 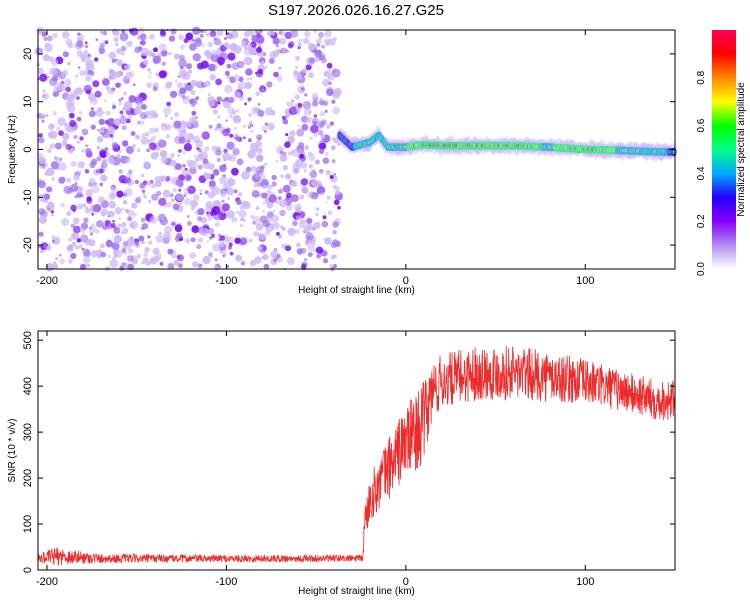 What do you see at coordinates (28, 197) in the screenshot?
I see `y-tick-label: -10` at bounding box center [28, 197].